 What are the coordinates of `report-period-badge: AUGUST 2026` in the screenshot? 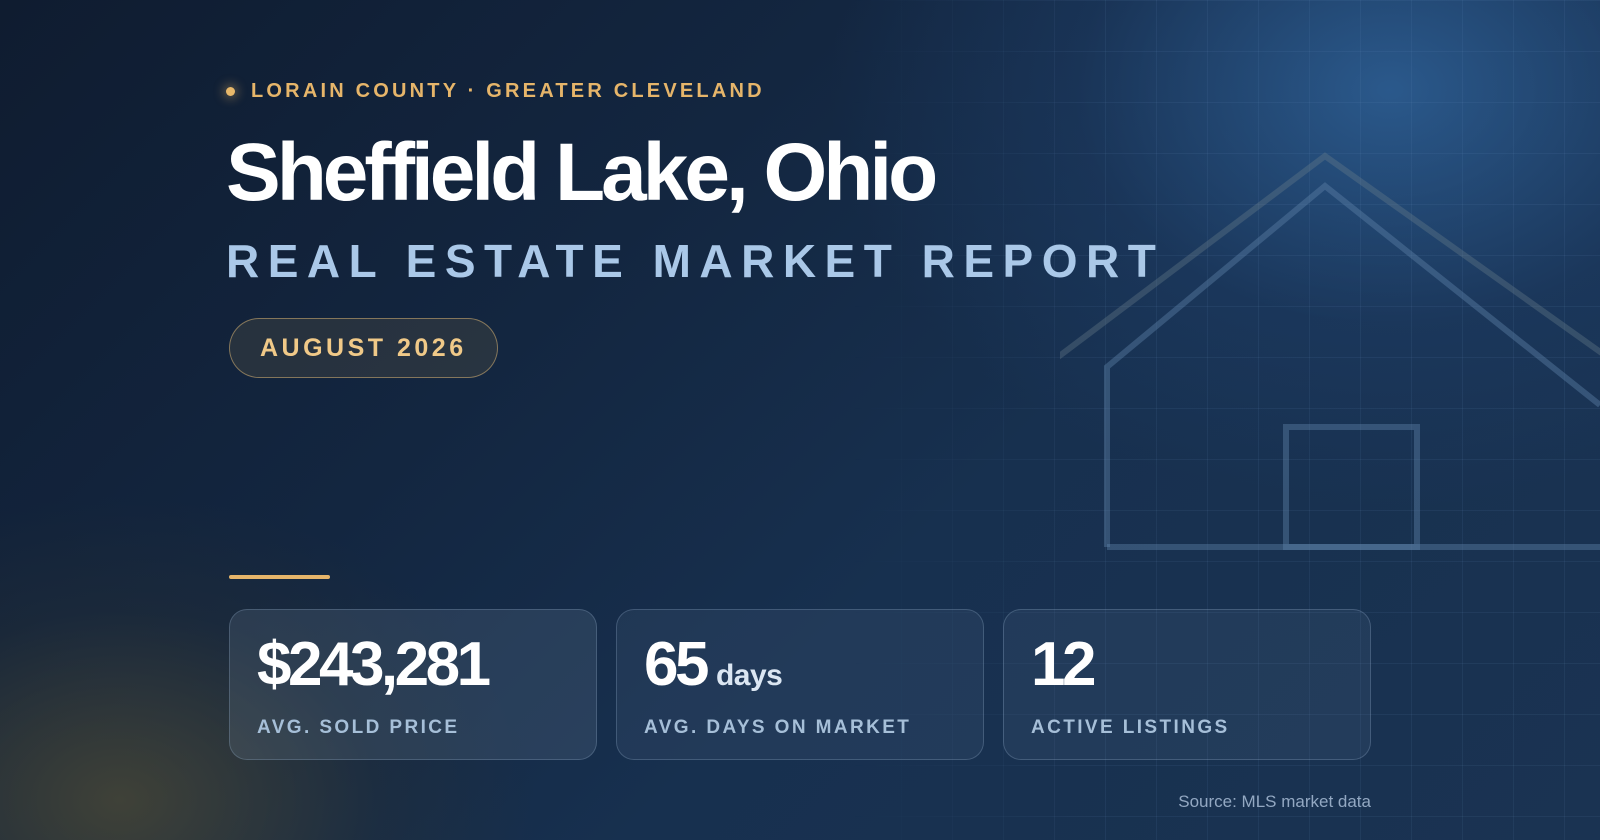 It's located at (363, 348).